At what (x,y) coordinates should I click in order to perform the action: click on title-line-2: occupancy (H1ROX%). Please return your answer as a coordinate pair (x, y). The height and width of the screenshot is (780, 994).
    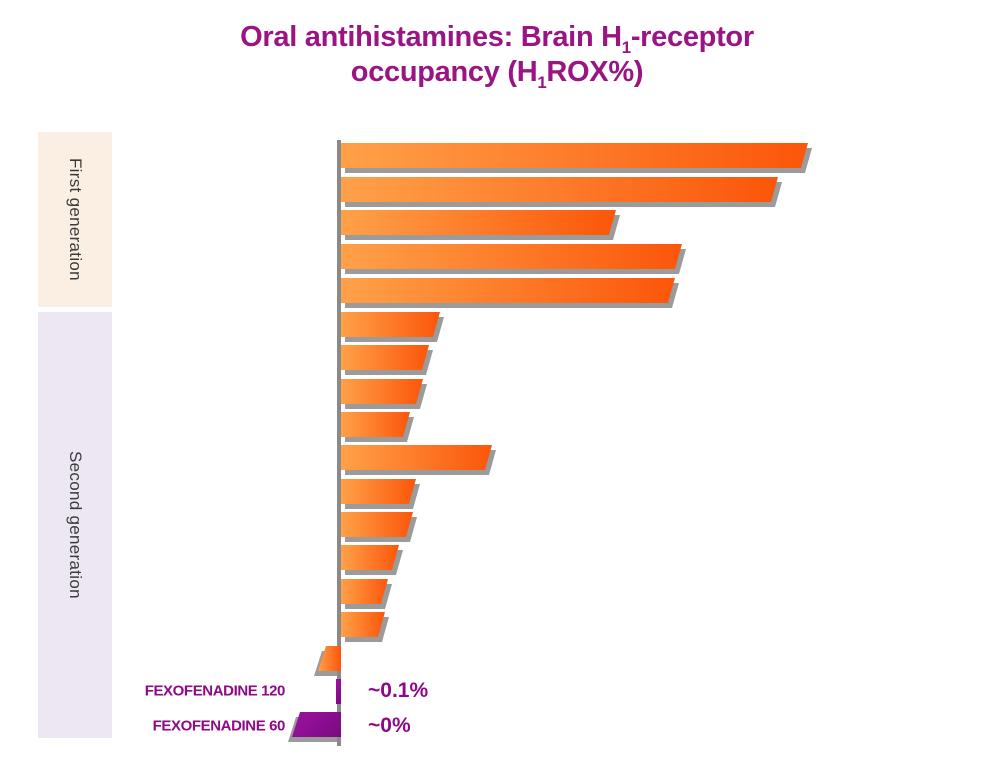
    Looking at the image, I should click on (497, 73).